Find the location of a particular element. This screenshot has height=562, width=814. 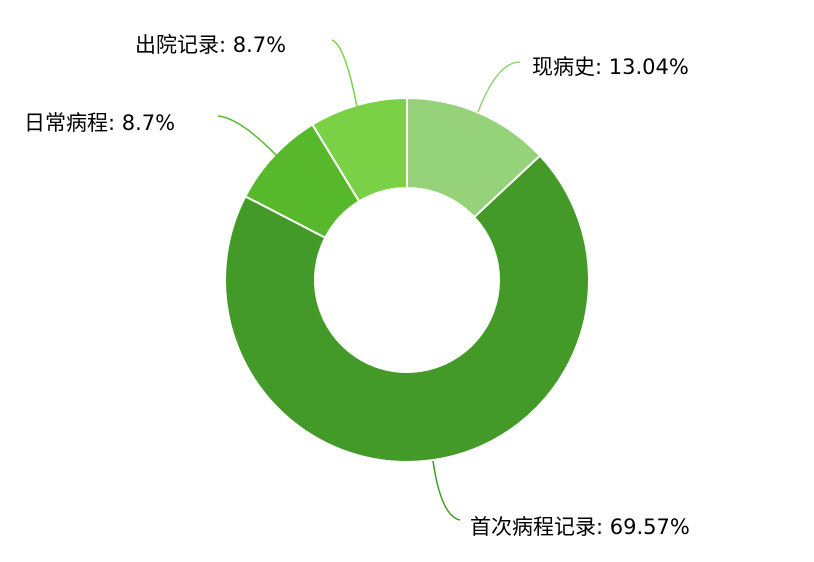

slice-label-4: 出院记录: 8.7% is located at coordinates (210, 45).